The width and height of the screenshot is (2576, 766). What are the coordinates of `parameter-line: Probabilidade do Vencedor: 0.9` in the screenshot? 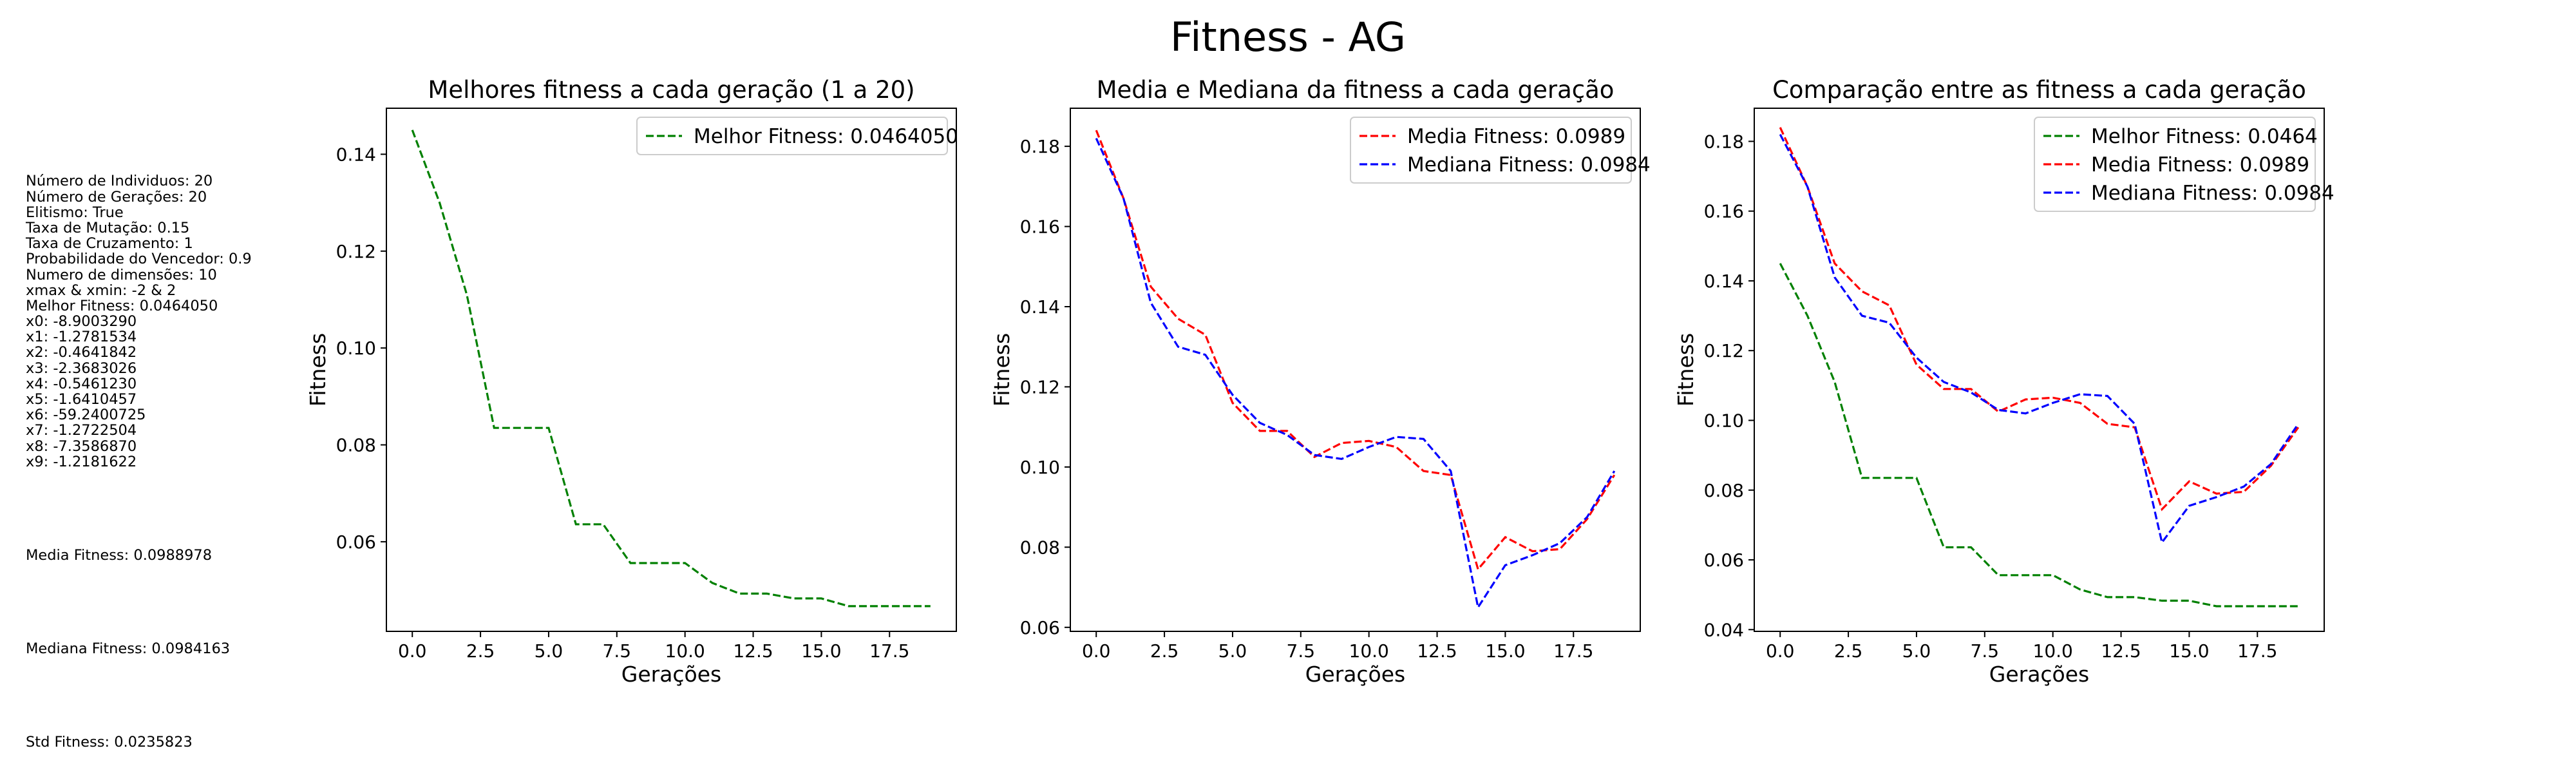 It's located at (139, 259).